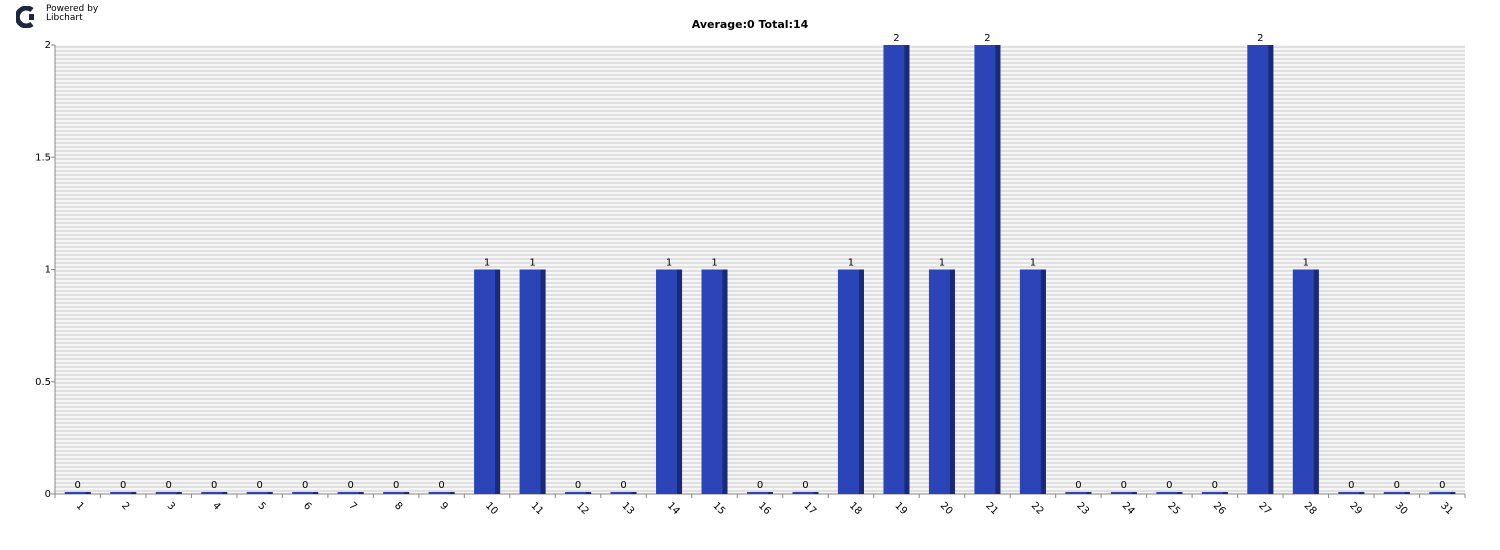 This screenshot has width=1500, height=550. Describe the element at coordinates (627, 508) in the screenshot. I see `x-tick-label: 13` at that location.